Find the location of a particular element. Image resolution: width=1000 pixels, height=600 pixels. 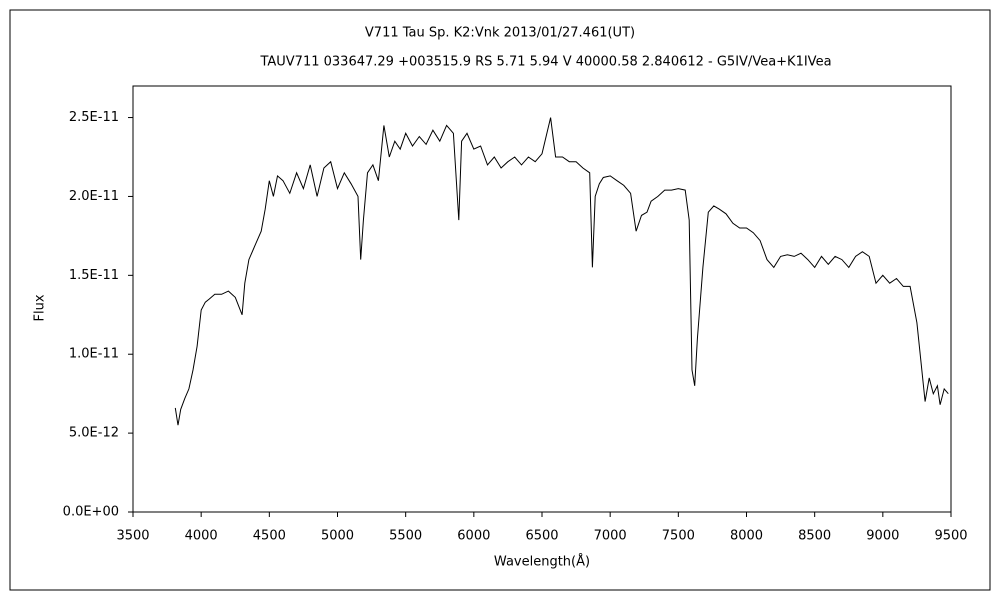

y-tick-label: 1.5E-11 is located at coordinates (94, 275).